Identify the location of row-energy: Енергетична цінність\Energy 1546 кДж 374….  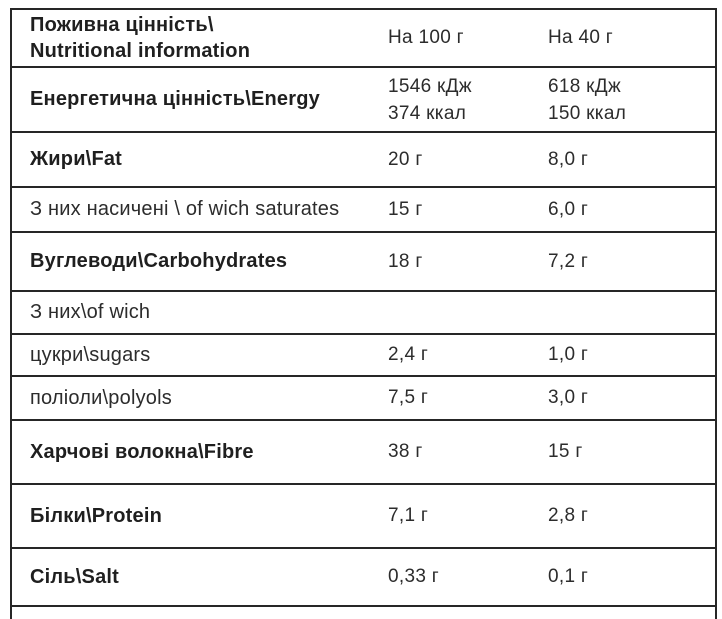
(363, 100).